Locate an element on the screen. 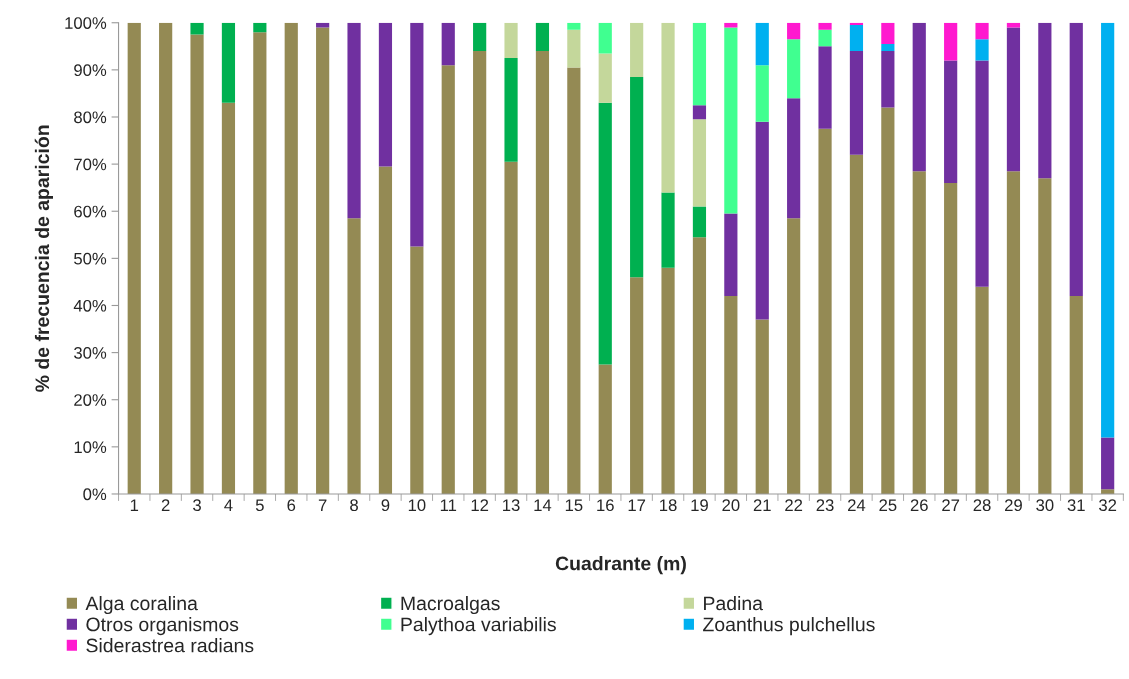 This screenshot has width=1129, height=679. x-tick-label: 17 is located at coordinates (637, 505).